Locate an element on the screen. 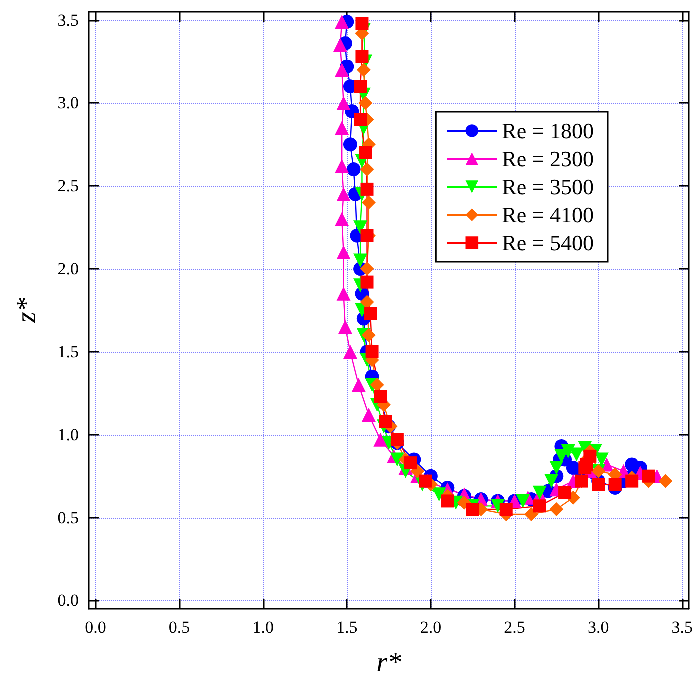  x-tick-label: 1.0 is located at coordinates (263, 627).